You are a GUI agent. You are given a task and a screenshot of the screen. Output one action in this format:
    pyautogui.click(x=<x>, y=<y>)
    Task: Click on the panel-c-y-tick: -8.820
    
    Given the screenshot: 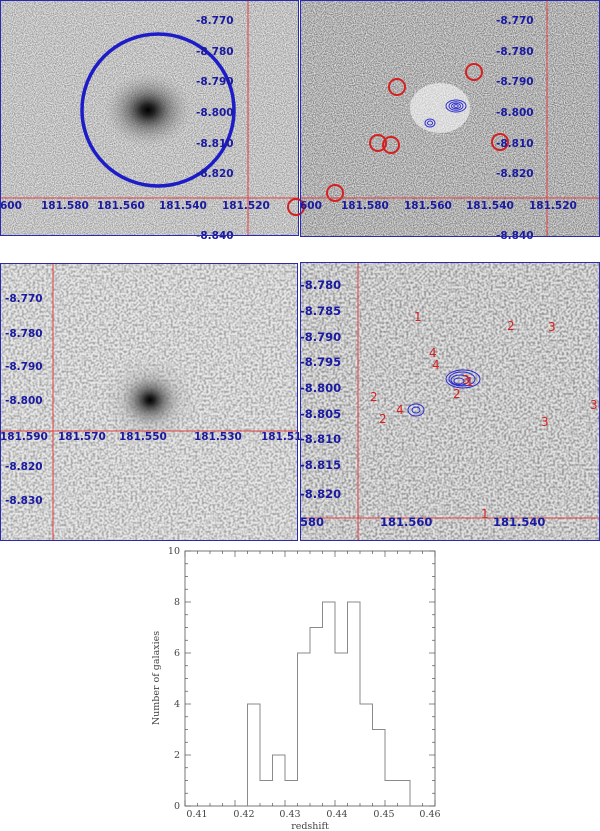 What is the action you would take?
    pyautogui.click(x=24, y=467)
    